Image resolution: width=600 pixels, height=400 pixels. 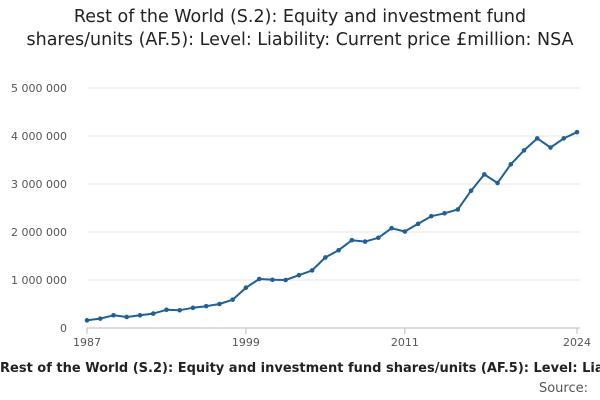 I want to click on y-tick-label: 4 000 000, so click(x=39, y=136).